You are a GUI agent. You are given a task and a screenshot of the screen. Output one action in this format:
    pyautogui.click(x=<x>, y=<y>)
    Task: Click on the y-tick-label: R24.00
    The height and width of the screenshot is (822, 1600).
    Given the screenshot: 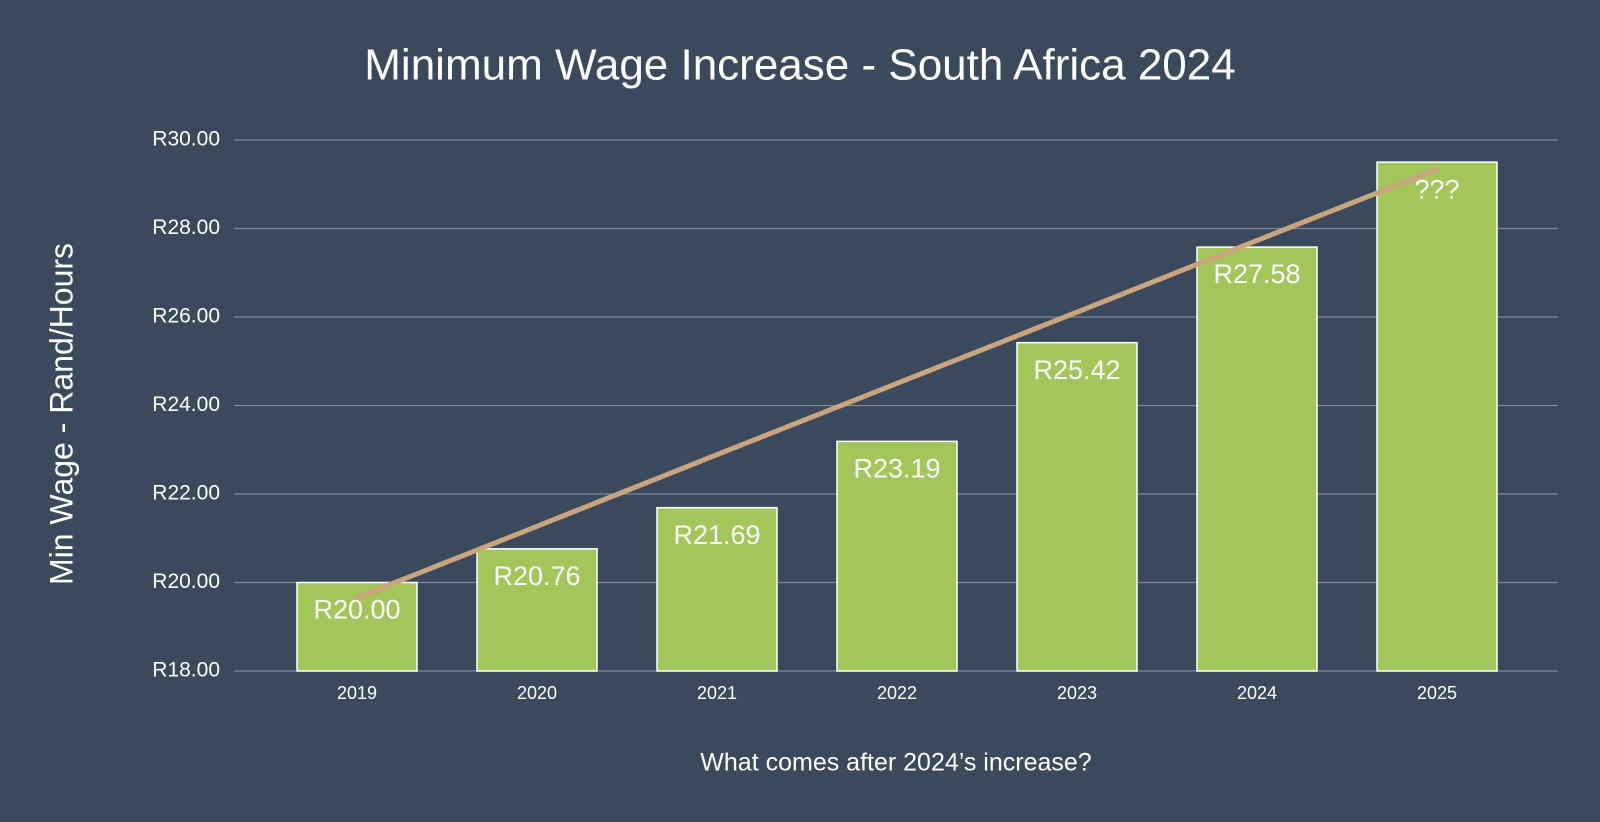 What is the action you would take?
    pyautogui.click(x=186, y=404)
    